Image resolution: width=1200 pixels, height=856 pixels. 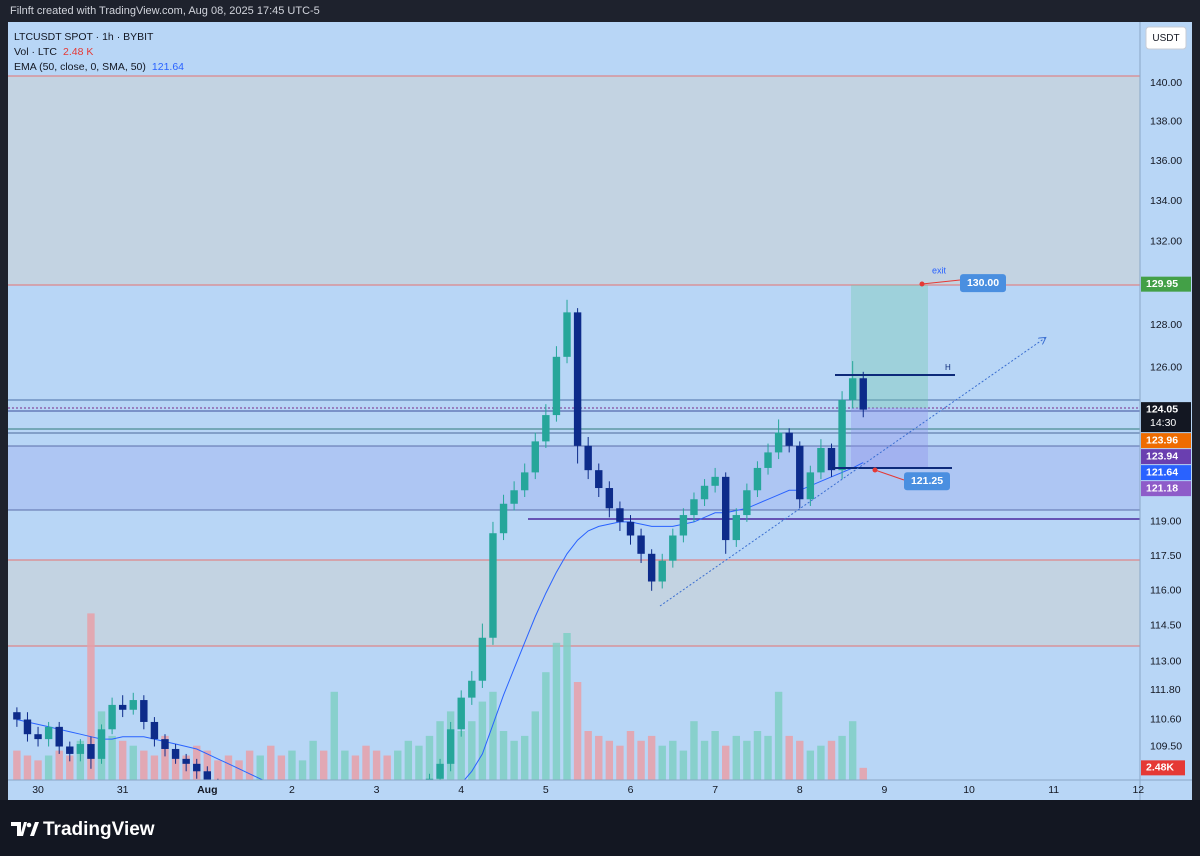 I want to click on y-tick-label: 140.00, so click(x=1166, y=83).